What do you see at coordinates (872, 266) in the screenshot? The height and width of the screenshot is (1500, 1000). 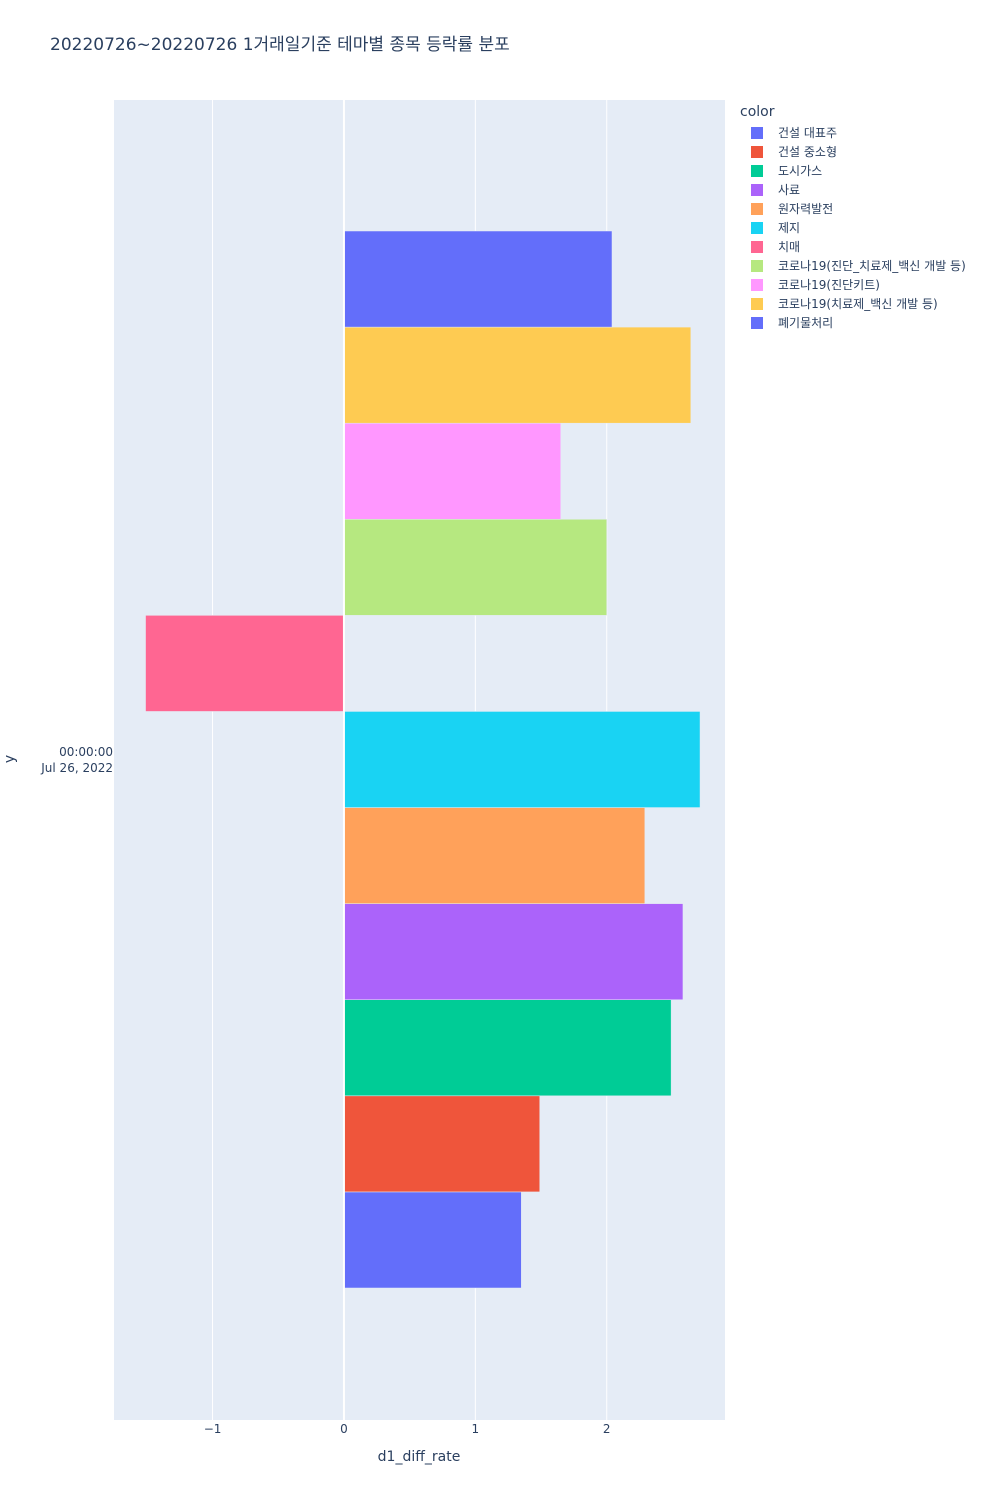 I see `legend-label: 코로나19(진단_치료제_백신 개발 등)` at bounding box center [872, 266].